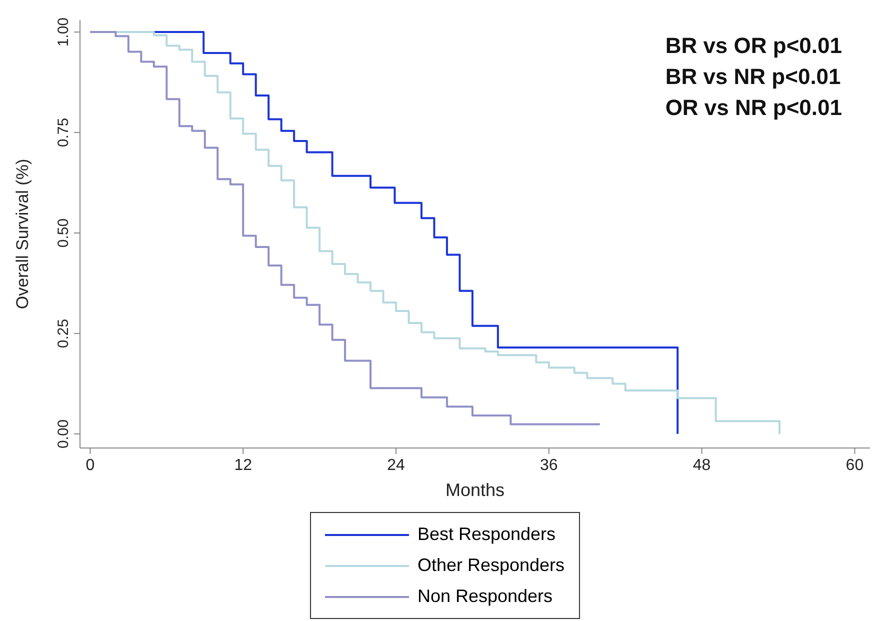 Image resolution: width=874 pixels, height=621 pixels. What do you see at coordinates (243, 465) in the screenshot?
I see `x-tick-label: 12` at bounding box center [243, 465].